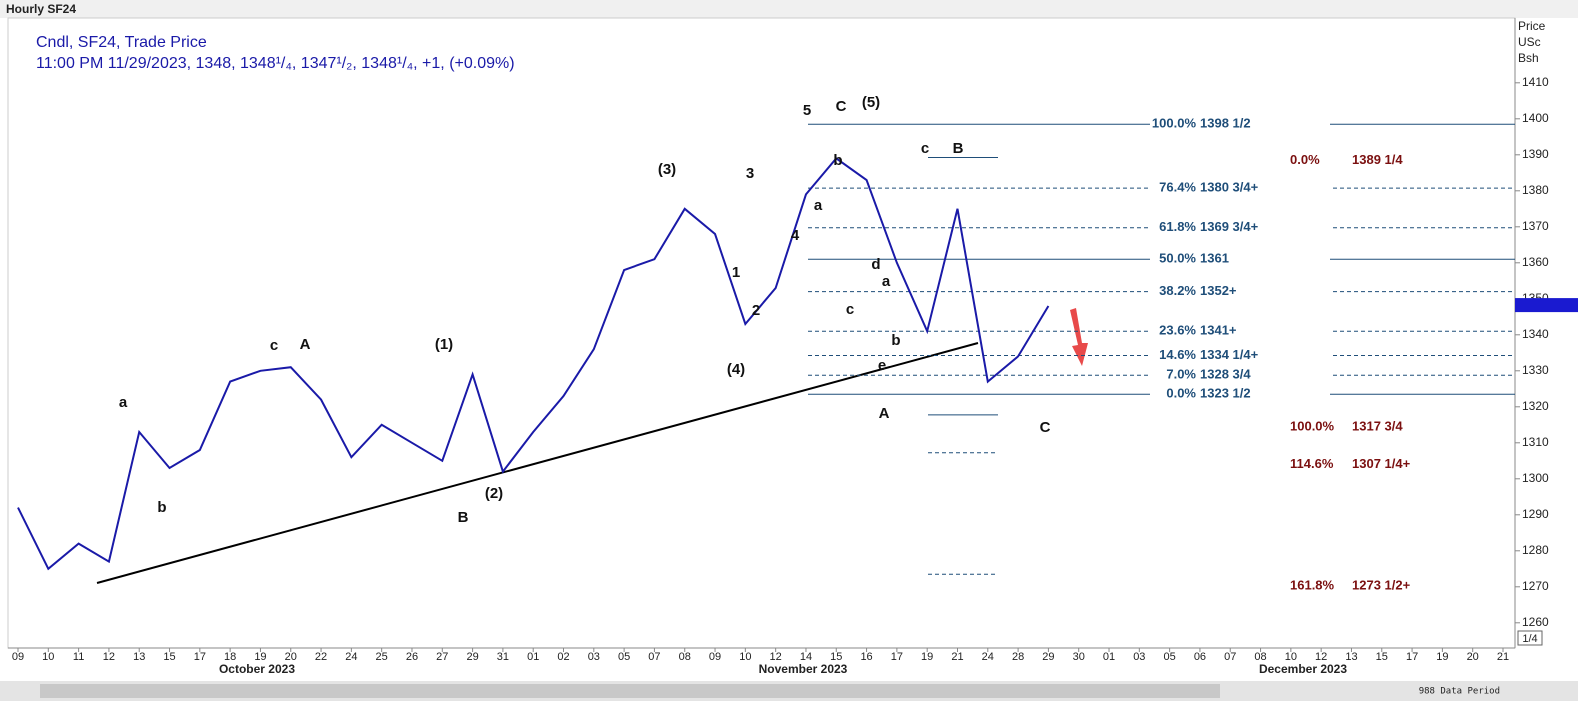 The image size is (1578, 701). What do you see at coordinates (1377, 159) in the screenshot?
I see `fib-price: 1389 1/4` at bounding box center [1377, 159].